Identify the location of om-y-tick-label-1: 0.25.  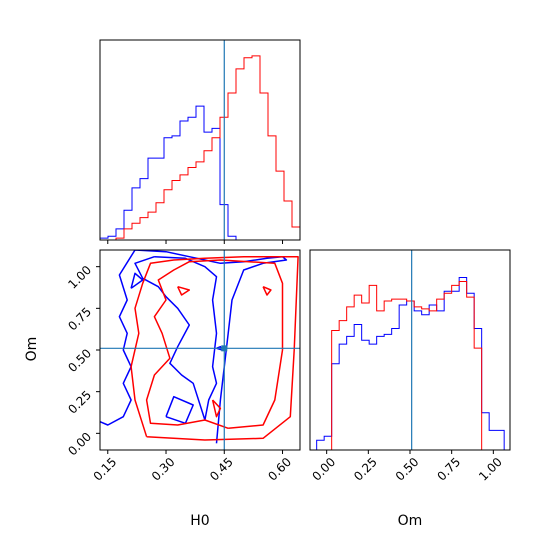
(79, 402).